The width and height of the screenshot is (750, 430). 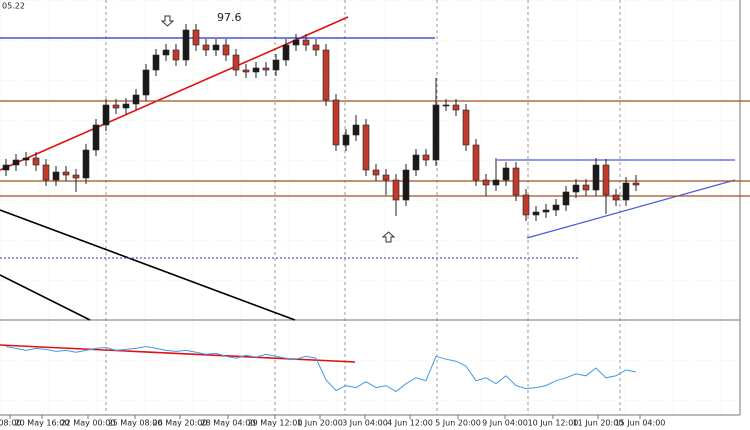 What do you see at coordinates (458, 423) in the screenshot?
I see `x-tick-label: 5 Jun 20:00` at bounding box center [458, 423].